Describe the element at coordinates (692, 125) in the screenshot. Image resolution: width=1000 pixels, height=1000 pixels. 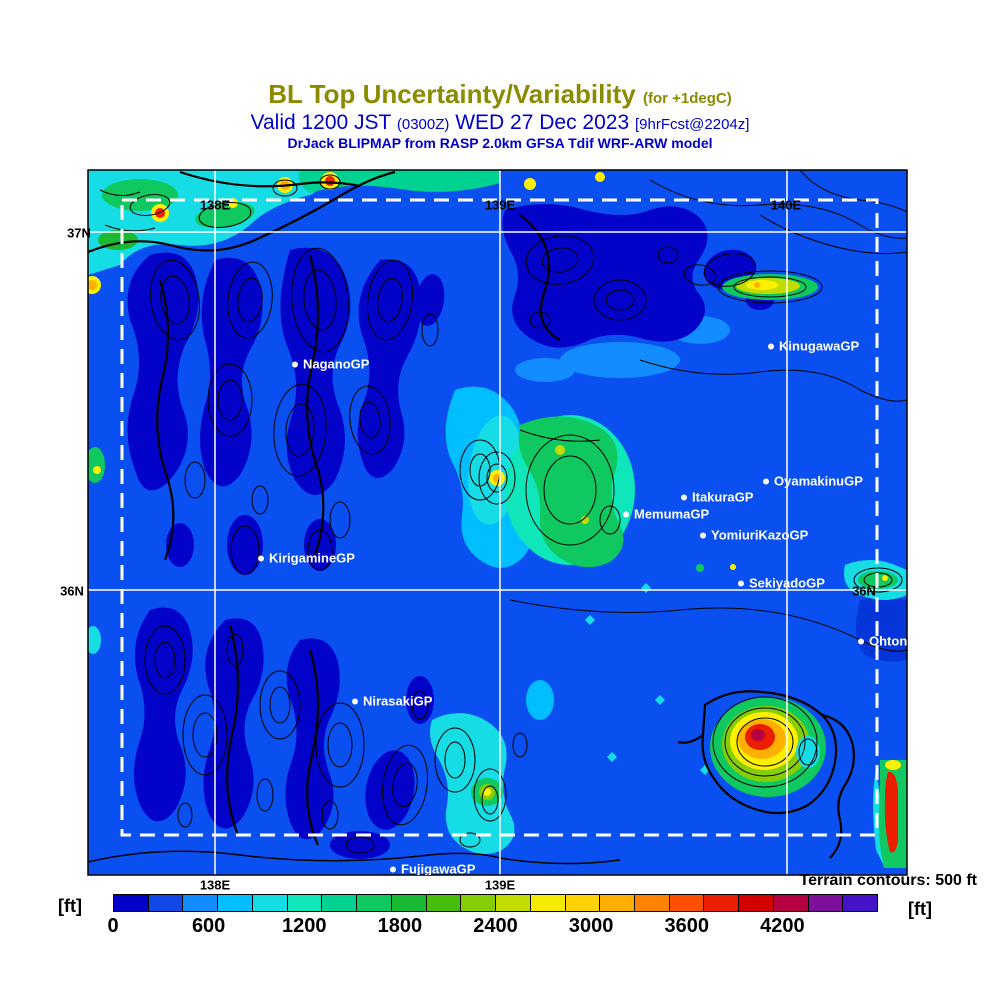
I see `forecast-tag: [9hrFcst@2204z]` at that location.